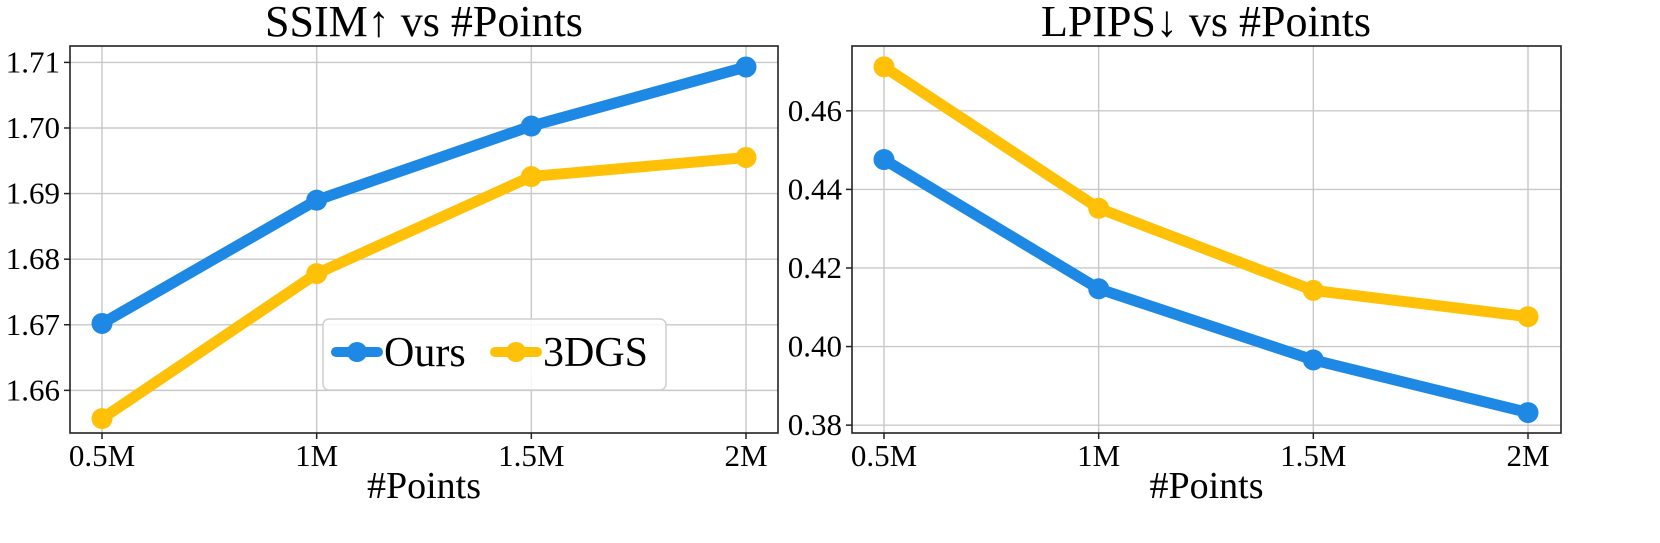  I want to click on y-tick-label: 1.66, so click(33, 389).